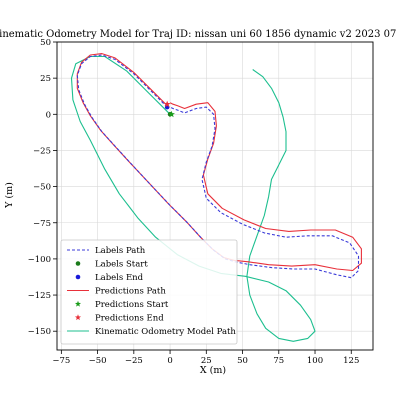 This screenshot has height=404, width=400. I want to click on legend-labels-start-label: Labels Start, so click(121, 265).